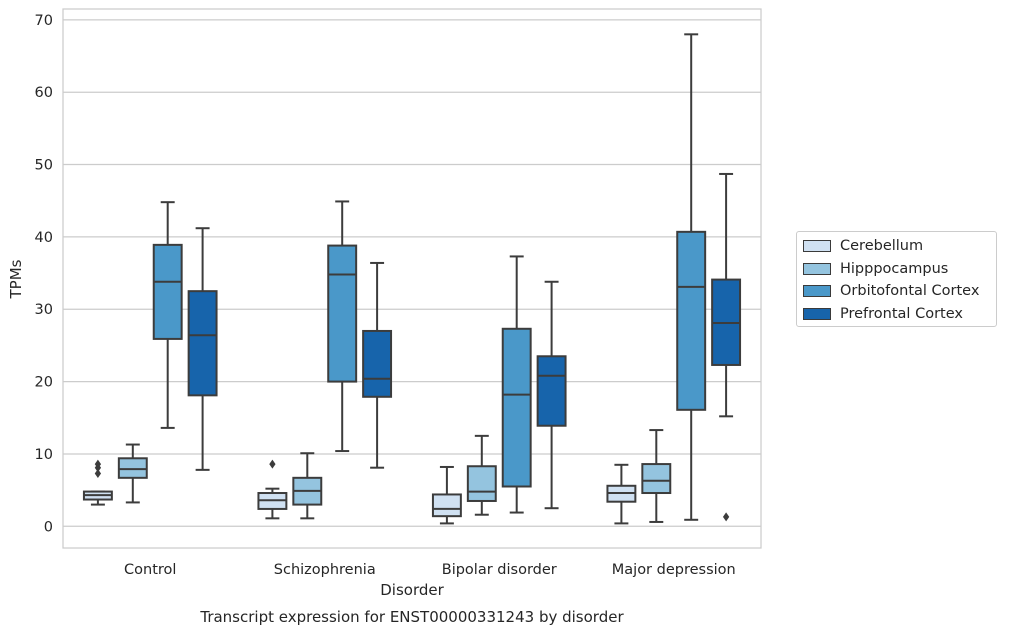 Image resolution: width=1009 pixels, height=634 pixels. I want to click on y-tick-label: 0, so click(48, 527).